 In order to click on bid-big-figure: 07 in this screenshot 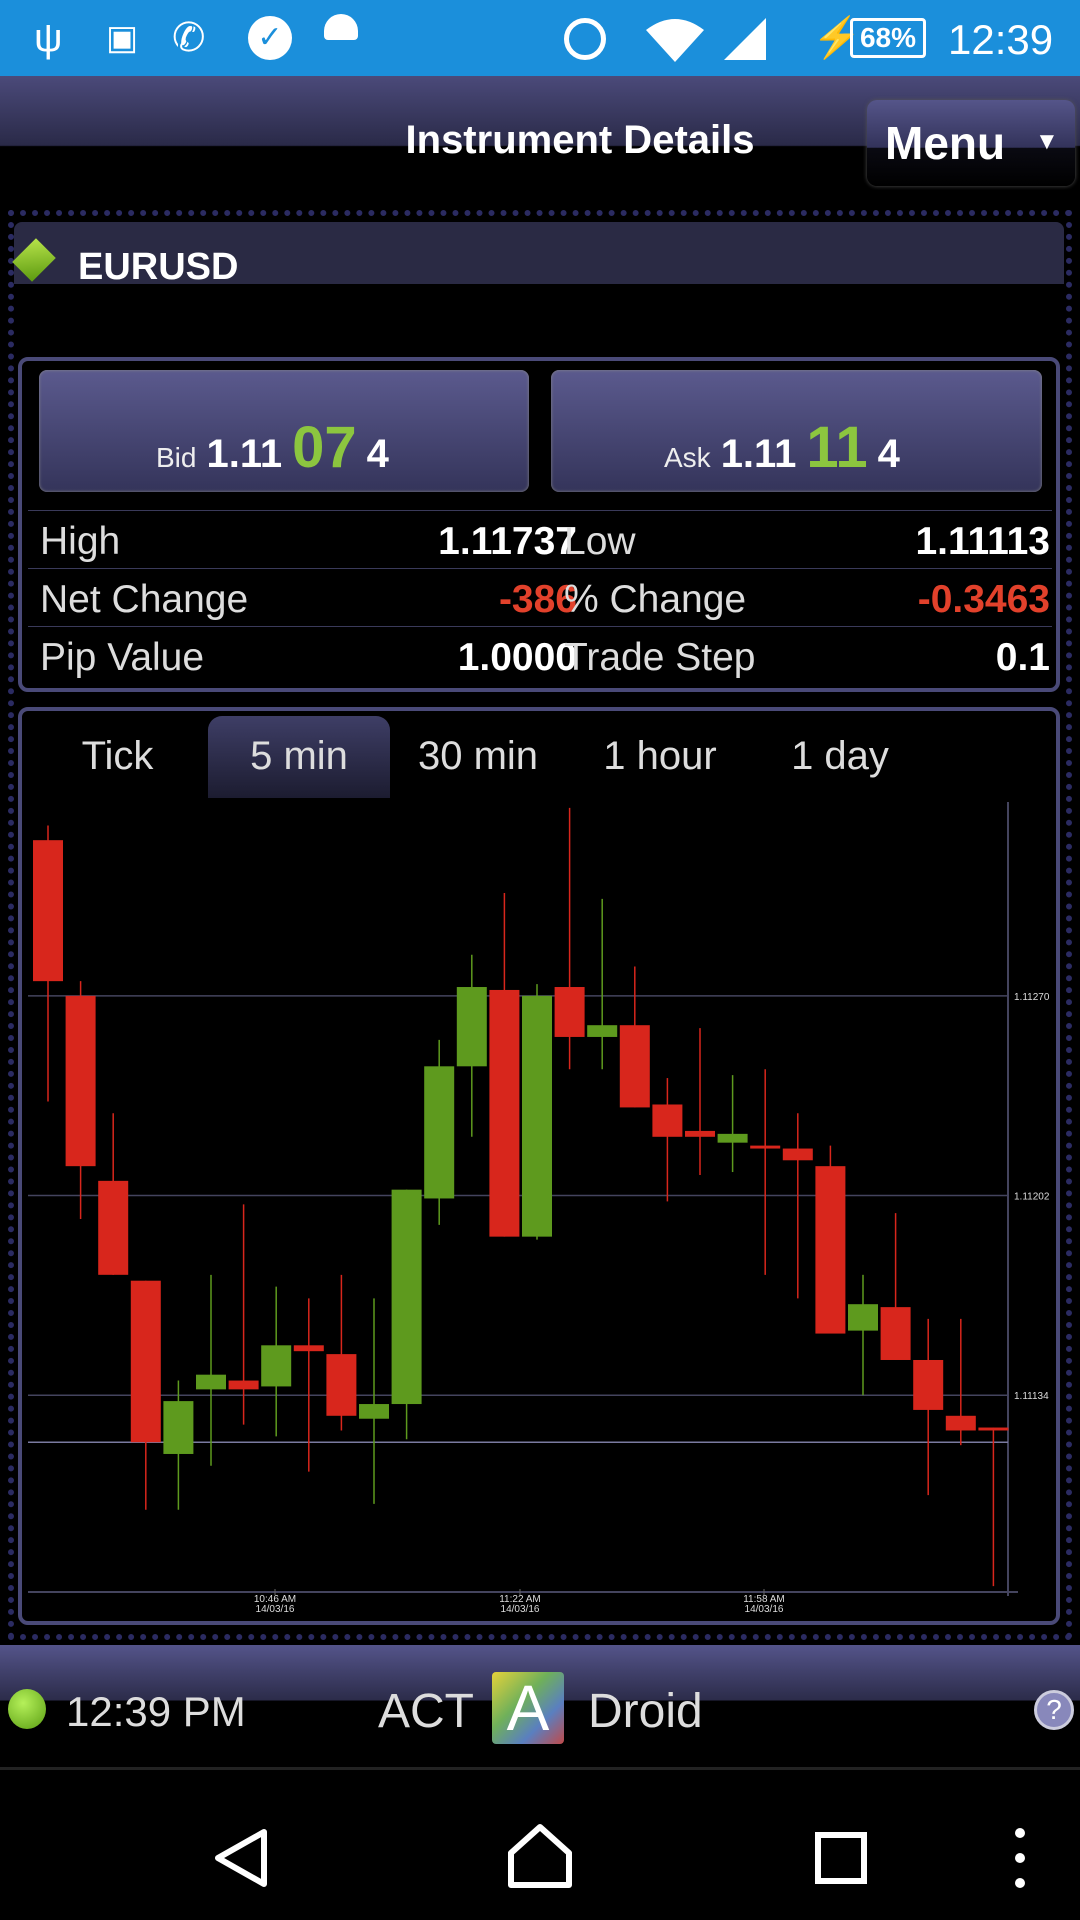, I will do `click(324, 447)`.